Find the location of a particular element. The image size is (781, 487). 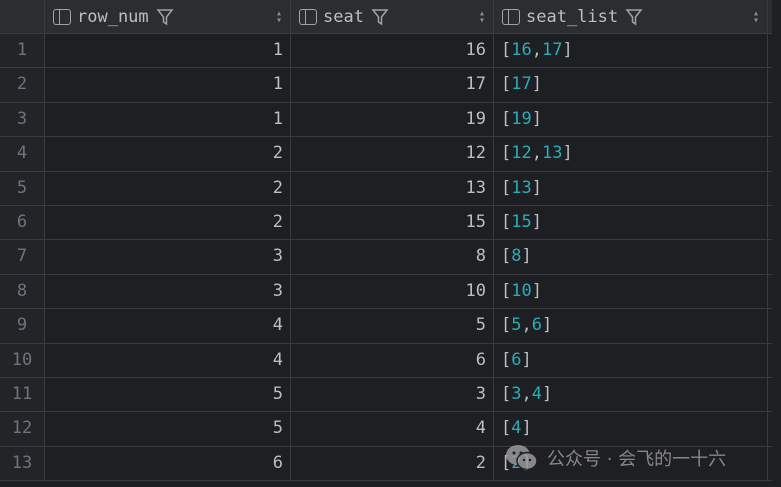

table-row: 8 3 10 [10] is located at coordinates (386, 292).